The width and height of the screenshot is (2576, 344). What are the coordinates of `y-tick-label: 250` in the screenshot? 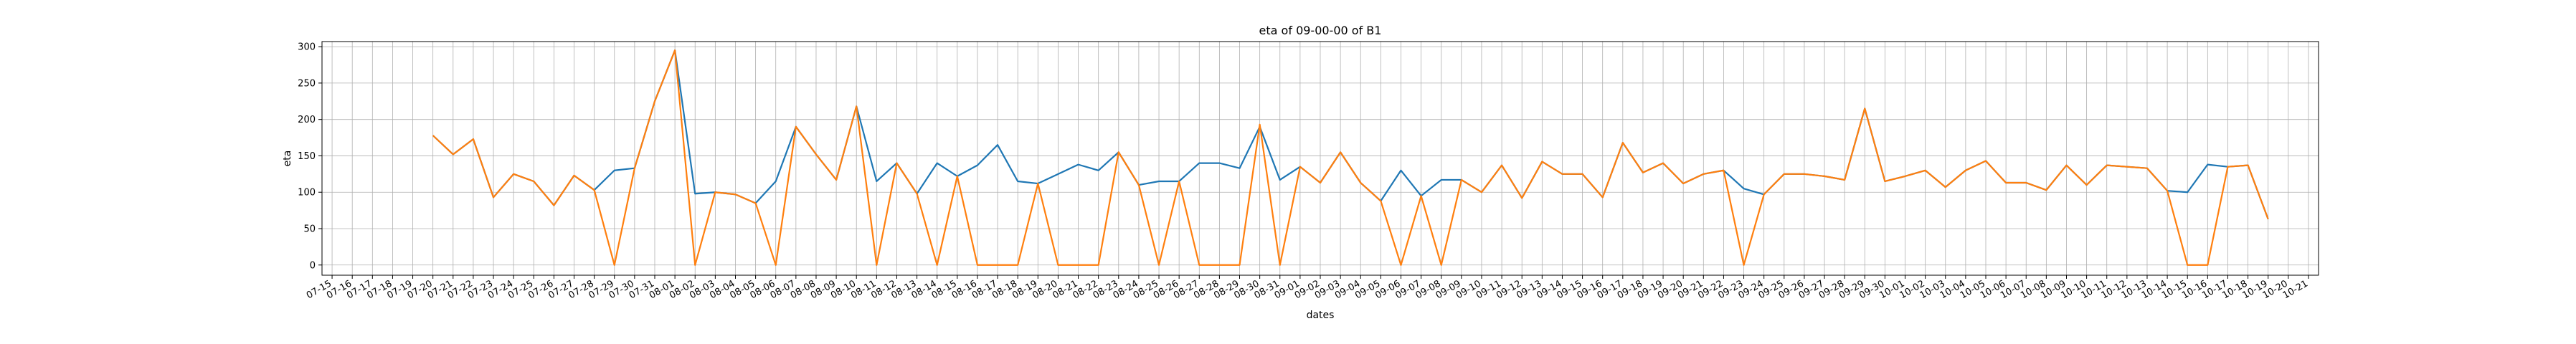 It's located at (307, 83).